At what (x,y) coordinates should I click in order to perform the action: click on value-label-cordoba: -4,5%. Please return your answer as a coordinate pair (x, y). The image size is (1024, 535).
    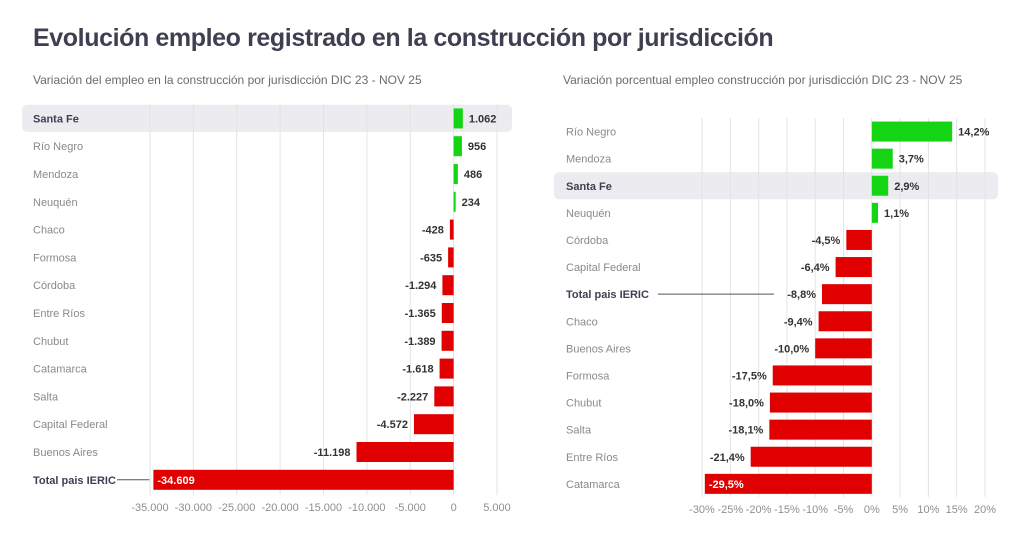
    Looking at the image, I should click on (826, 241).